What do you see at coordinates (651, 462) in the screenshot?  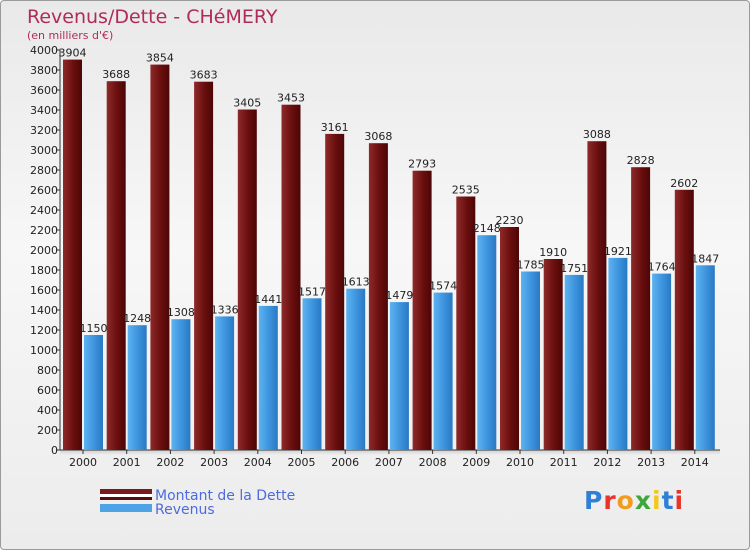 I see `x-tick-label: 2013` at bounding box center [651, 462].